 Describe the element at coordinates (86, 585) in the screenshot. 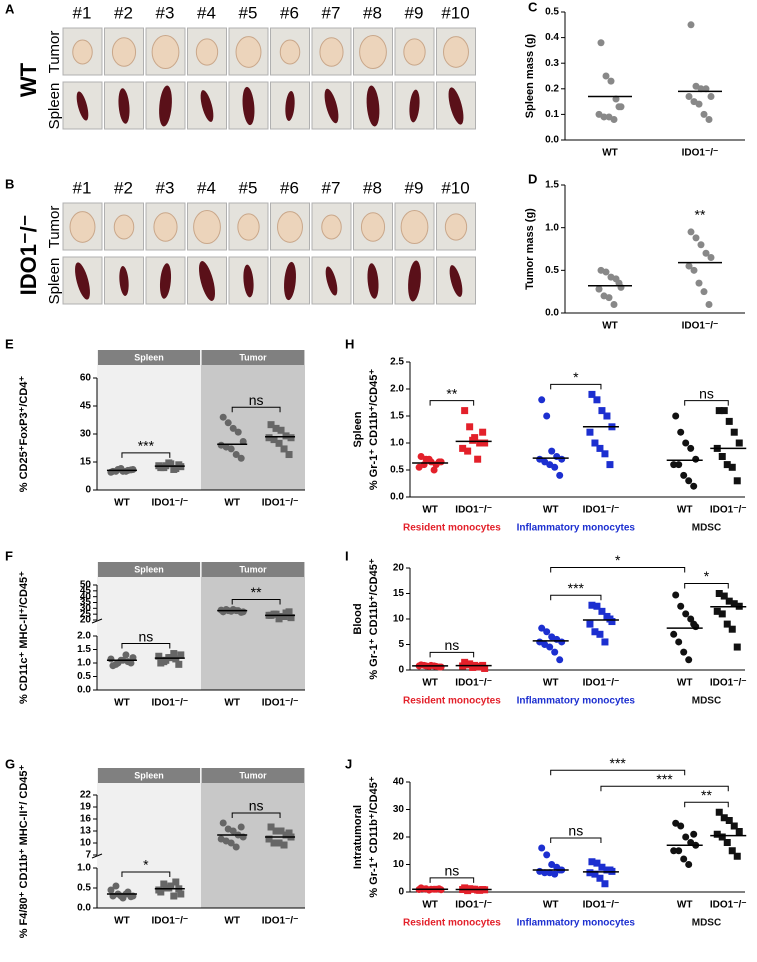

I see `y-tick-label: 50` at that location.